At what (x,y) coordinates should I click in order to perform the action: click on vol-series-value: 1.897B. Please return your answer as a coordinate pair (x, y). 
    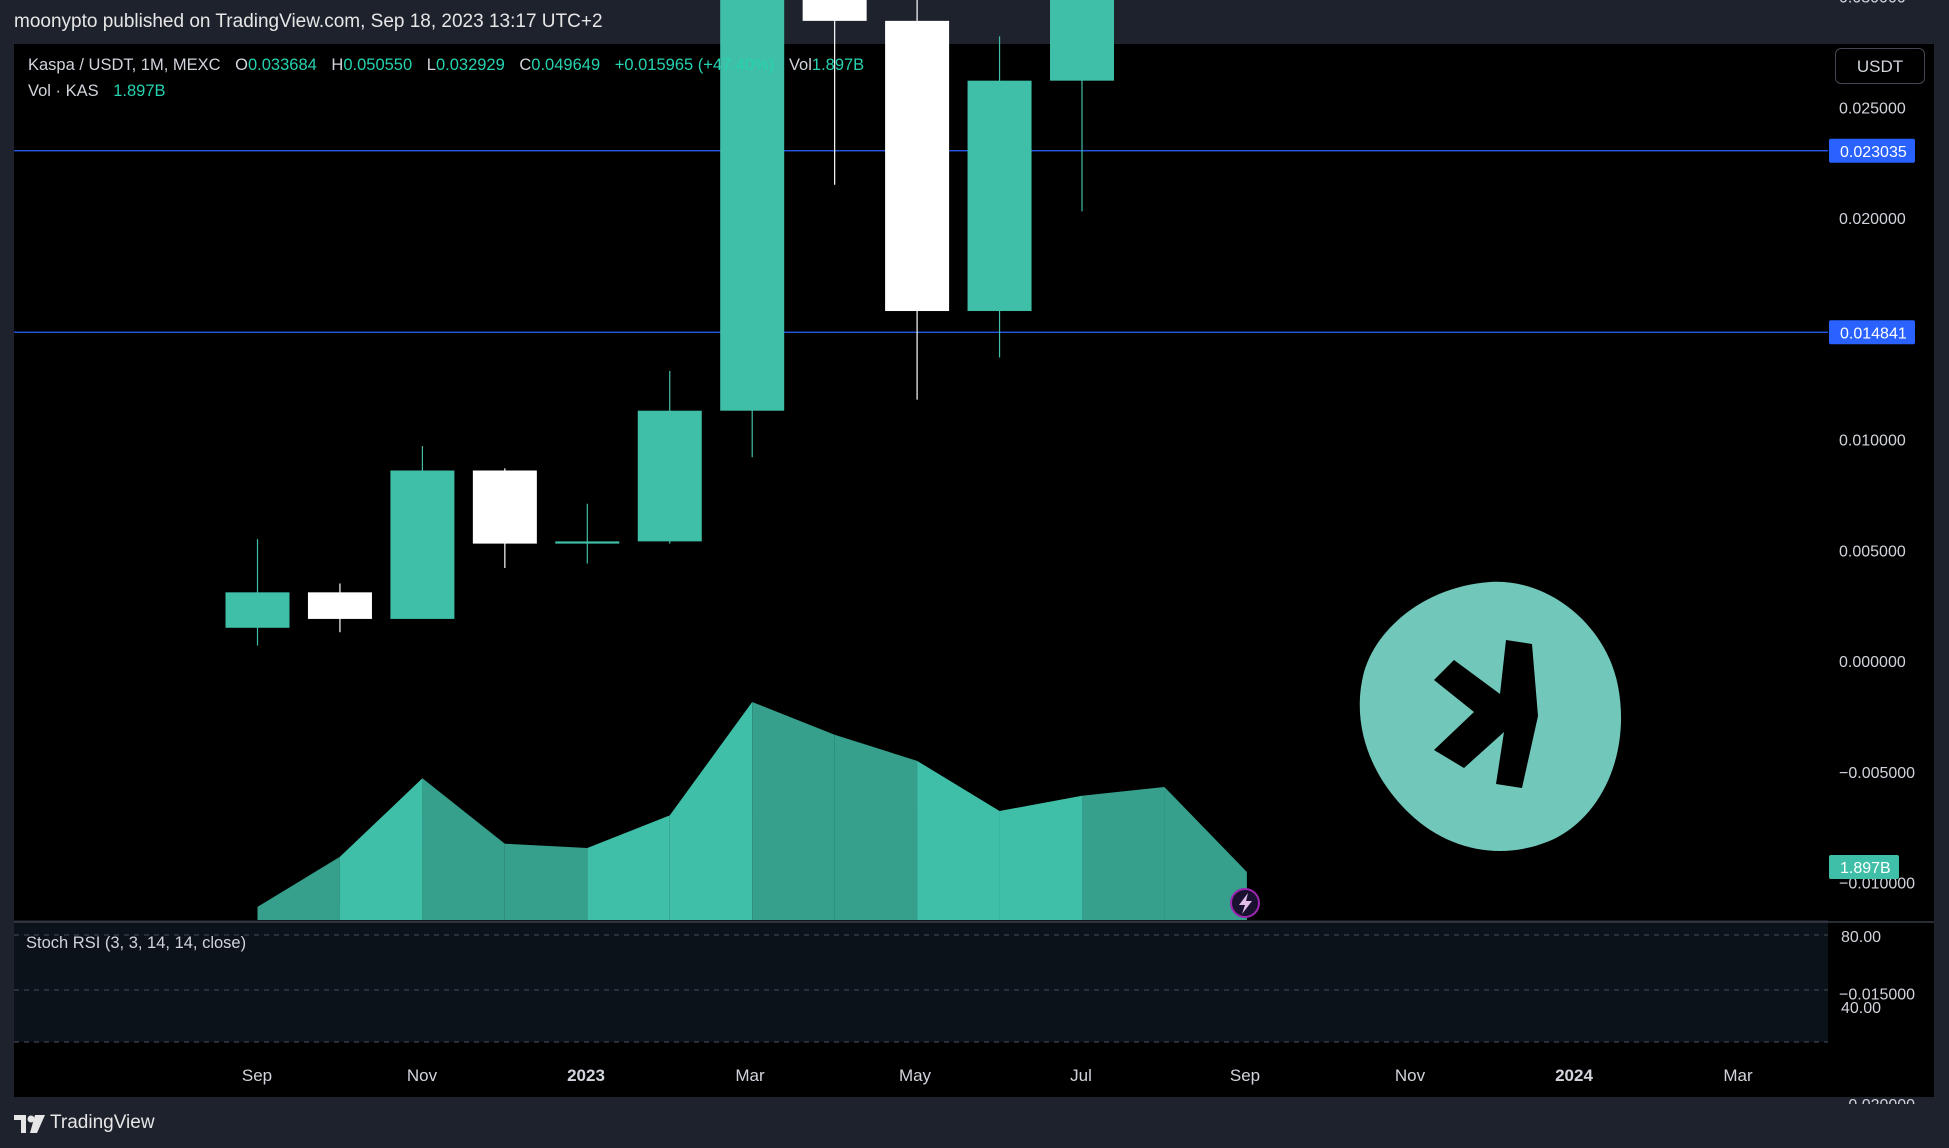
    Looking at the image, I should click on (139, 91).